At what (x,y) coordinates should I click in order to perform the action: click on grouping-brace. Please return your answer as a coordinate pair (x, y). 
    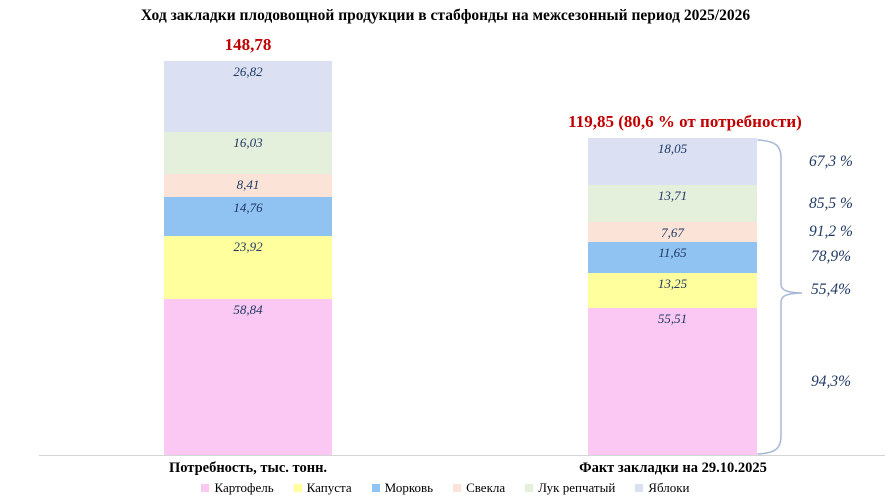
    Looking at the image, I should click on (780, 297).